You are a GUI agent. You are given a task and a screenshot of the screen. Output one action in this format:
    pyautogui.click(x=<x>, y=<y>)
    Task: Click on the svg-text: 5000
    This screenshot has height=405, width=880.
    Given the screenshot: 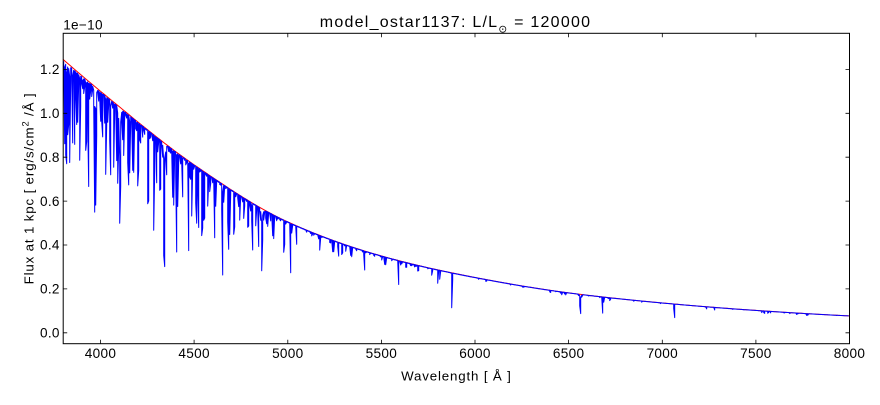 What is the action you would take?
    pyautogui.click(x=288, y=353)
    